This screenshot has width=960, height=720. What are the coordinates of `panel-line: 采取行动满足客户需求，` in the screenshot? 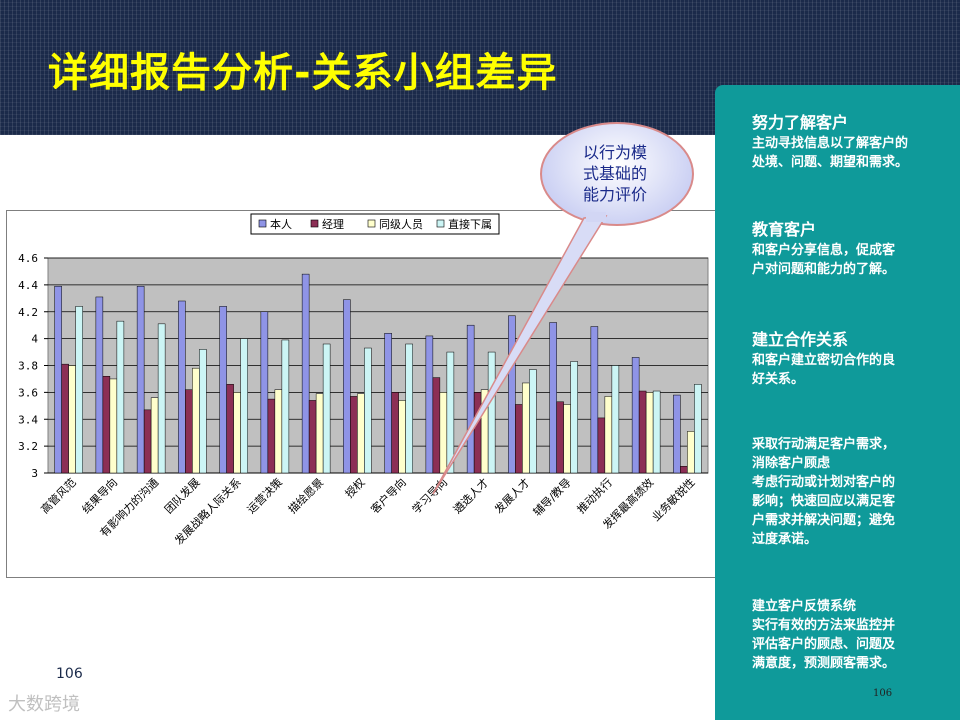 It's located at (824, 444).